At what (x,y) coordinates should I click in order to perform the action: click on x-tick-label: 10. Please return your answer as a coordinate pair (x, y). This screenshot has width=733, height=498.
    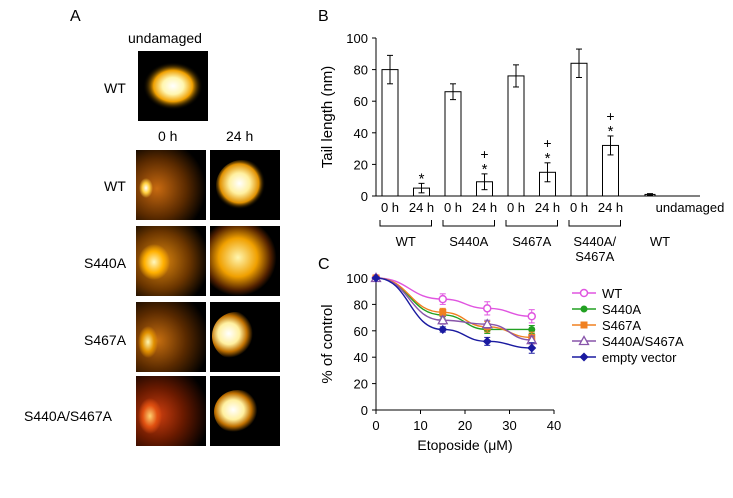
    Looking at the image, I should click on (420, 425).